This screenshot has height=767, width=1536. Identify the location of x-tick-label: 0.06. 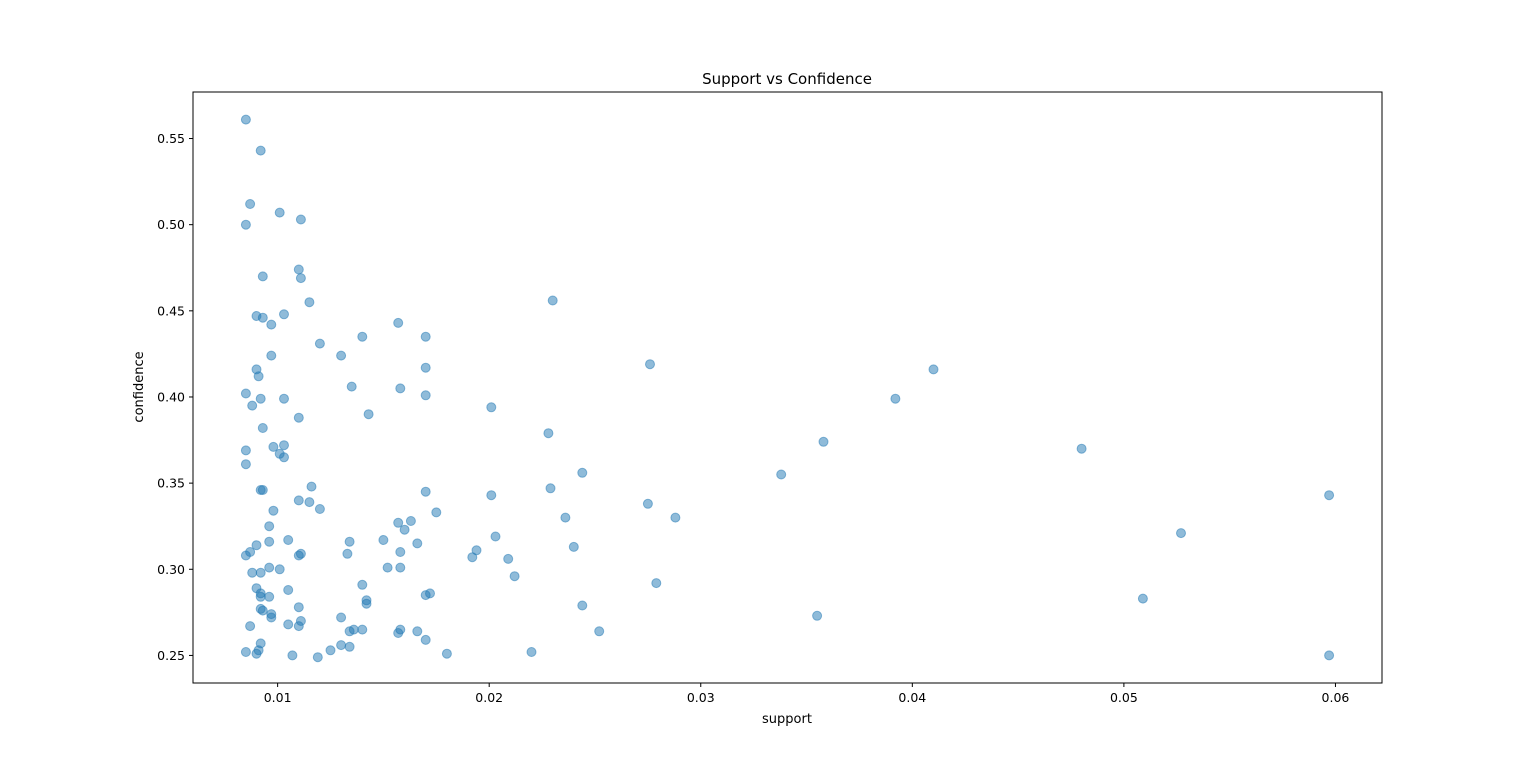
(1336, 697).